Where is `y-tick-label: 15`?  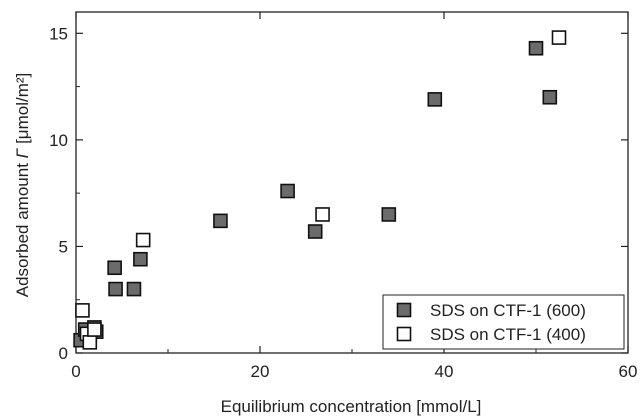 y-tick-label: 15 is located at coordinates (58, 33).